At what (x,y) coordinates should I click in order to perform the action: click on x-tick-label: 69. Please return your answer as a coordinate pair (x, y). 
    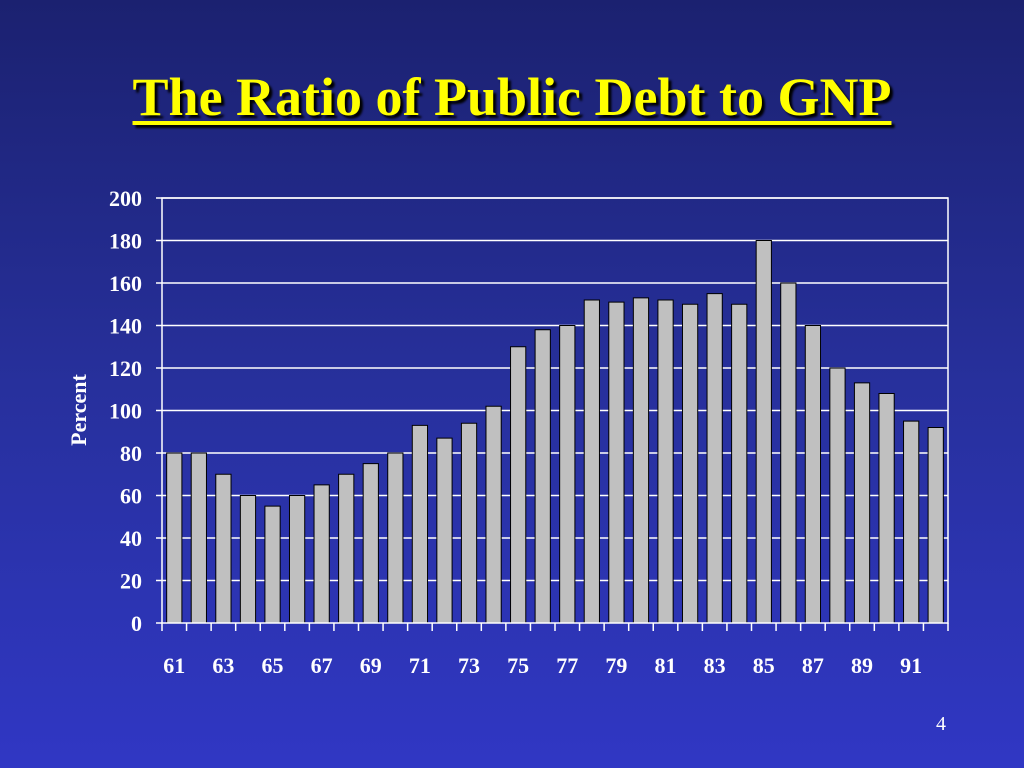
    Looking at the image, I should click on (371, 665).